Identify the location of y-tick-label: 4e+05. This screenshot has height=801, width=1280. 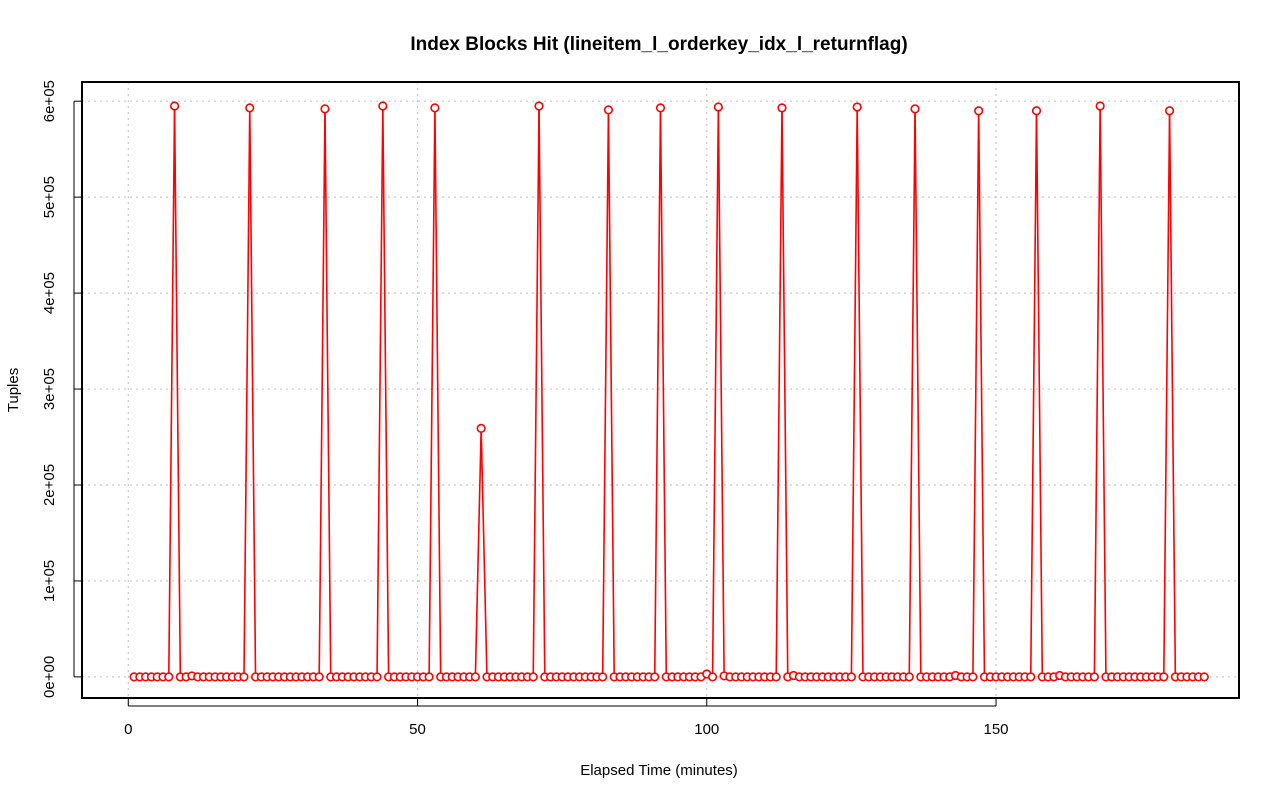
(49, 293).